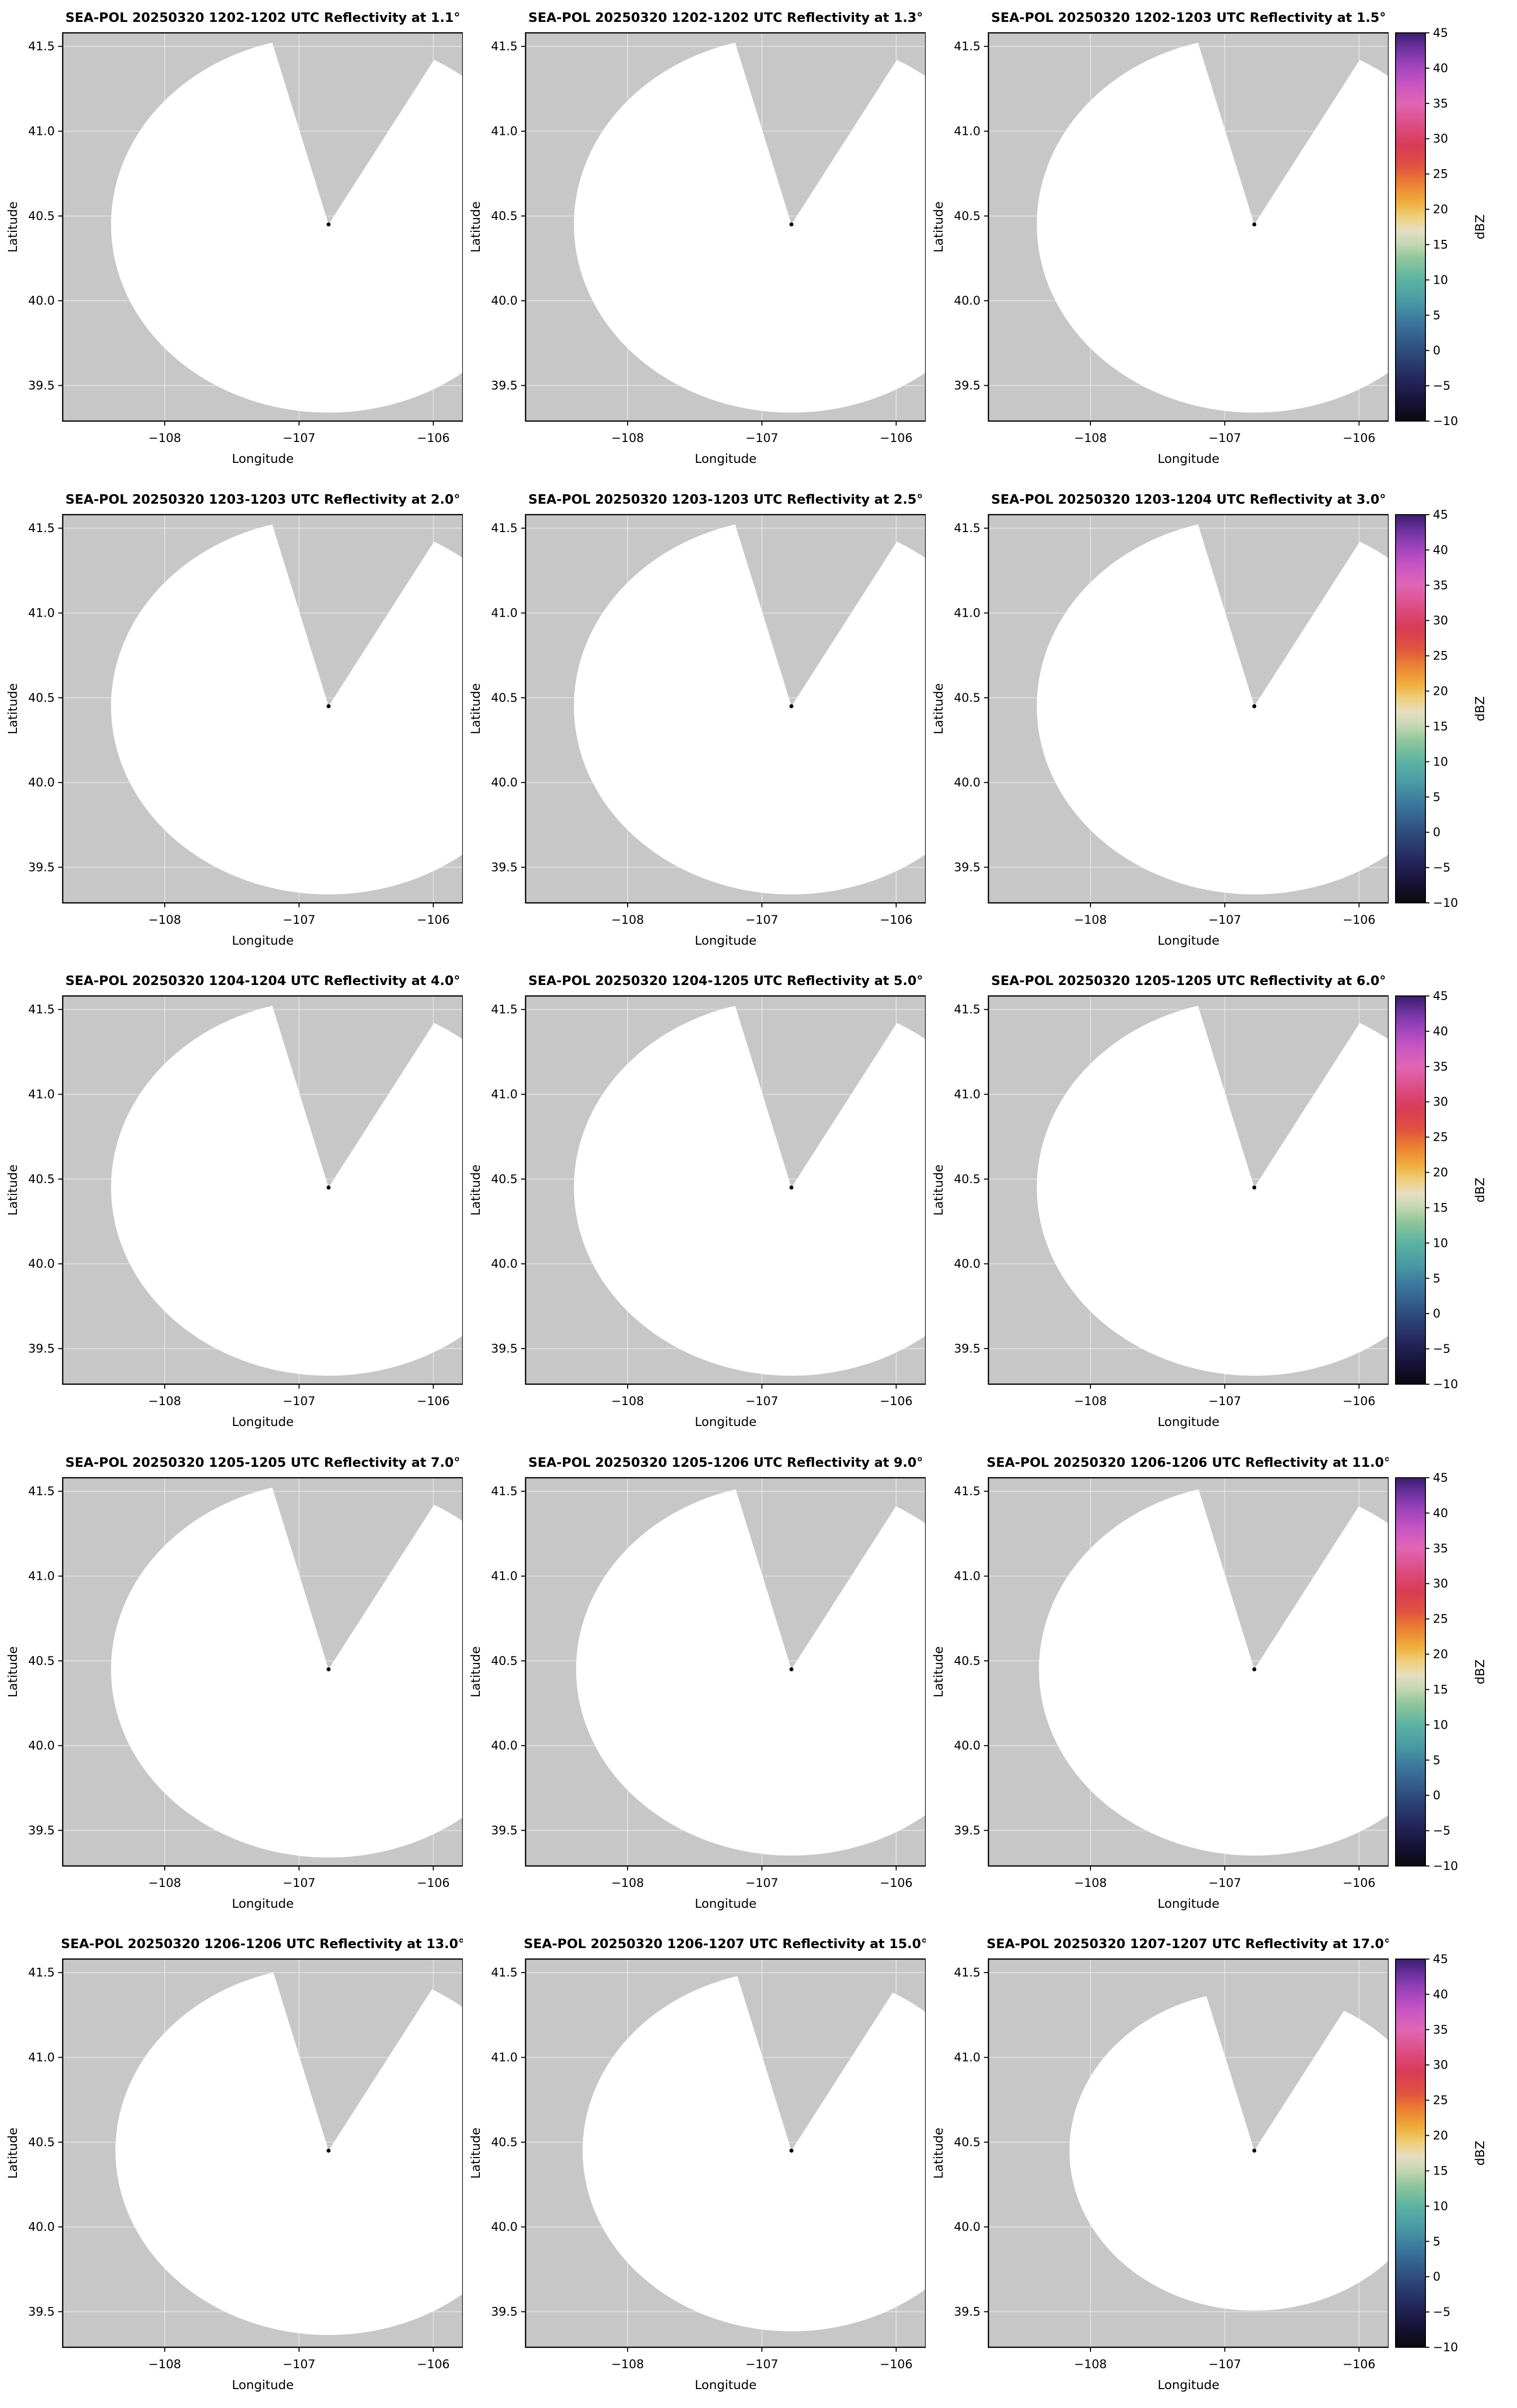 The image size is (1517, 2408). I want to click on colorbar-tick-label: −5, so click(1441, 868).